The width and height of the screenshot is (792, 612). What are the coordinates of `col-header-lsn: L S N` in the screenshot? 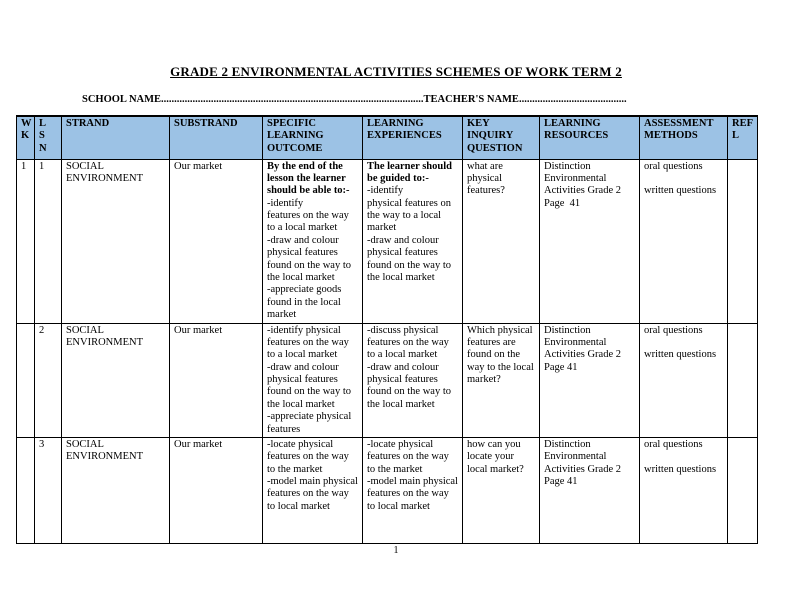 It's located at (48, 137).